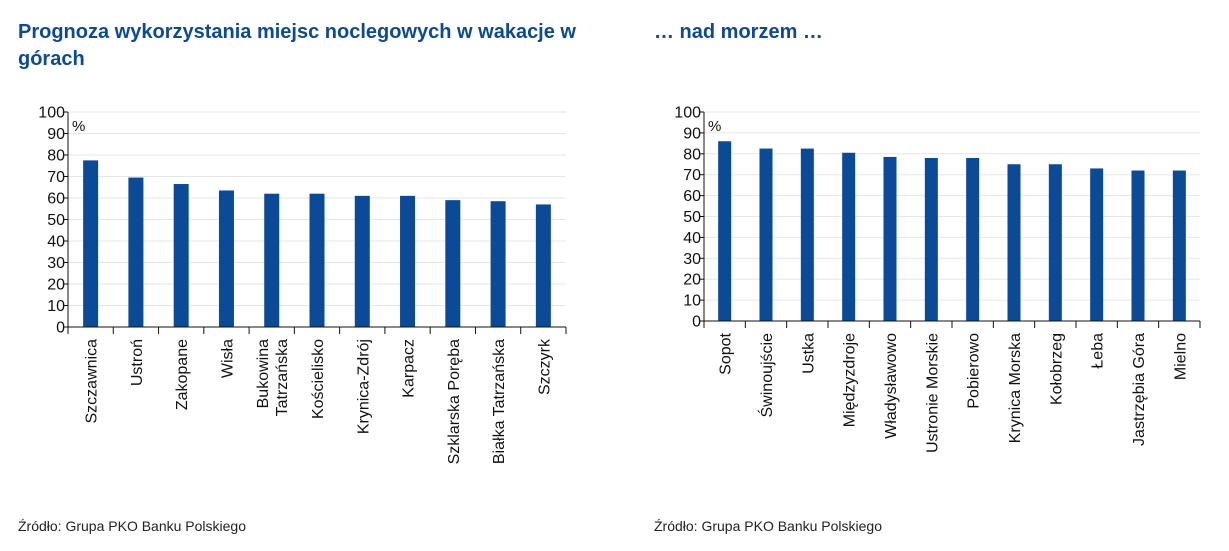 The height and width of the screenshot is (551, 1229). I want to click on bar-krynica-zdrój, so click(362, 261).